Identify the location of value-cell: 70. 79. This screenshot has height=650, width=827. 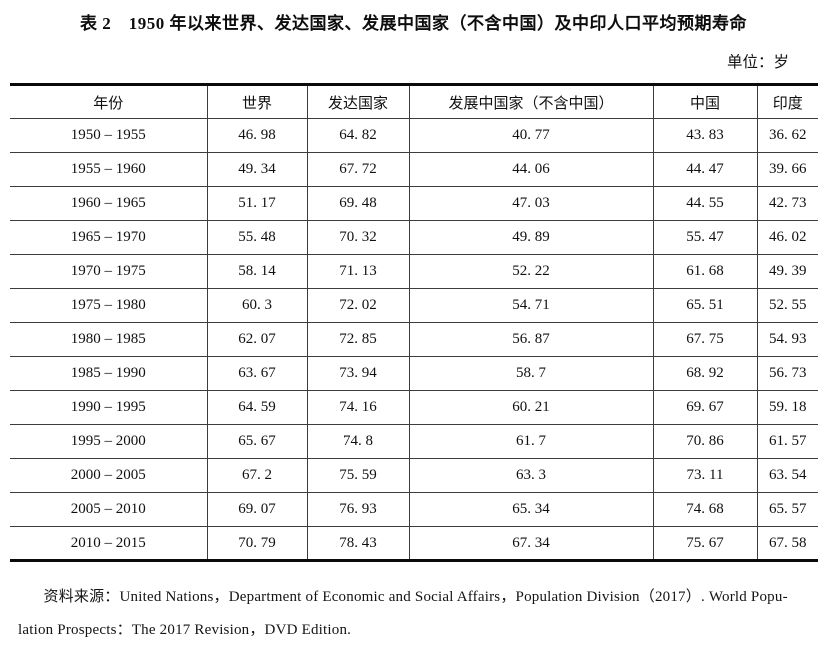
(256, 543).